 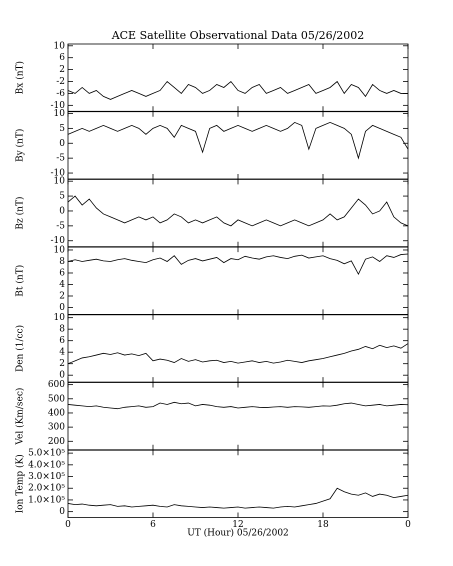 What do you see at coordinates (20, 483) in the screenshot?
I see `y-axis-label: Ion Temp (K)` at bounding box center [20, 483].